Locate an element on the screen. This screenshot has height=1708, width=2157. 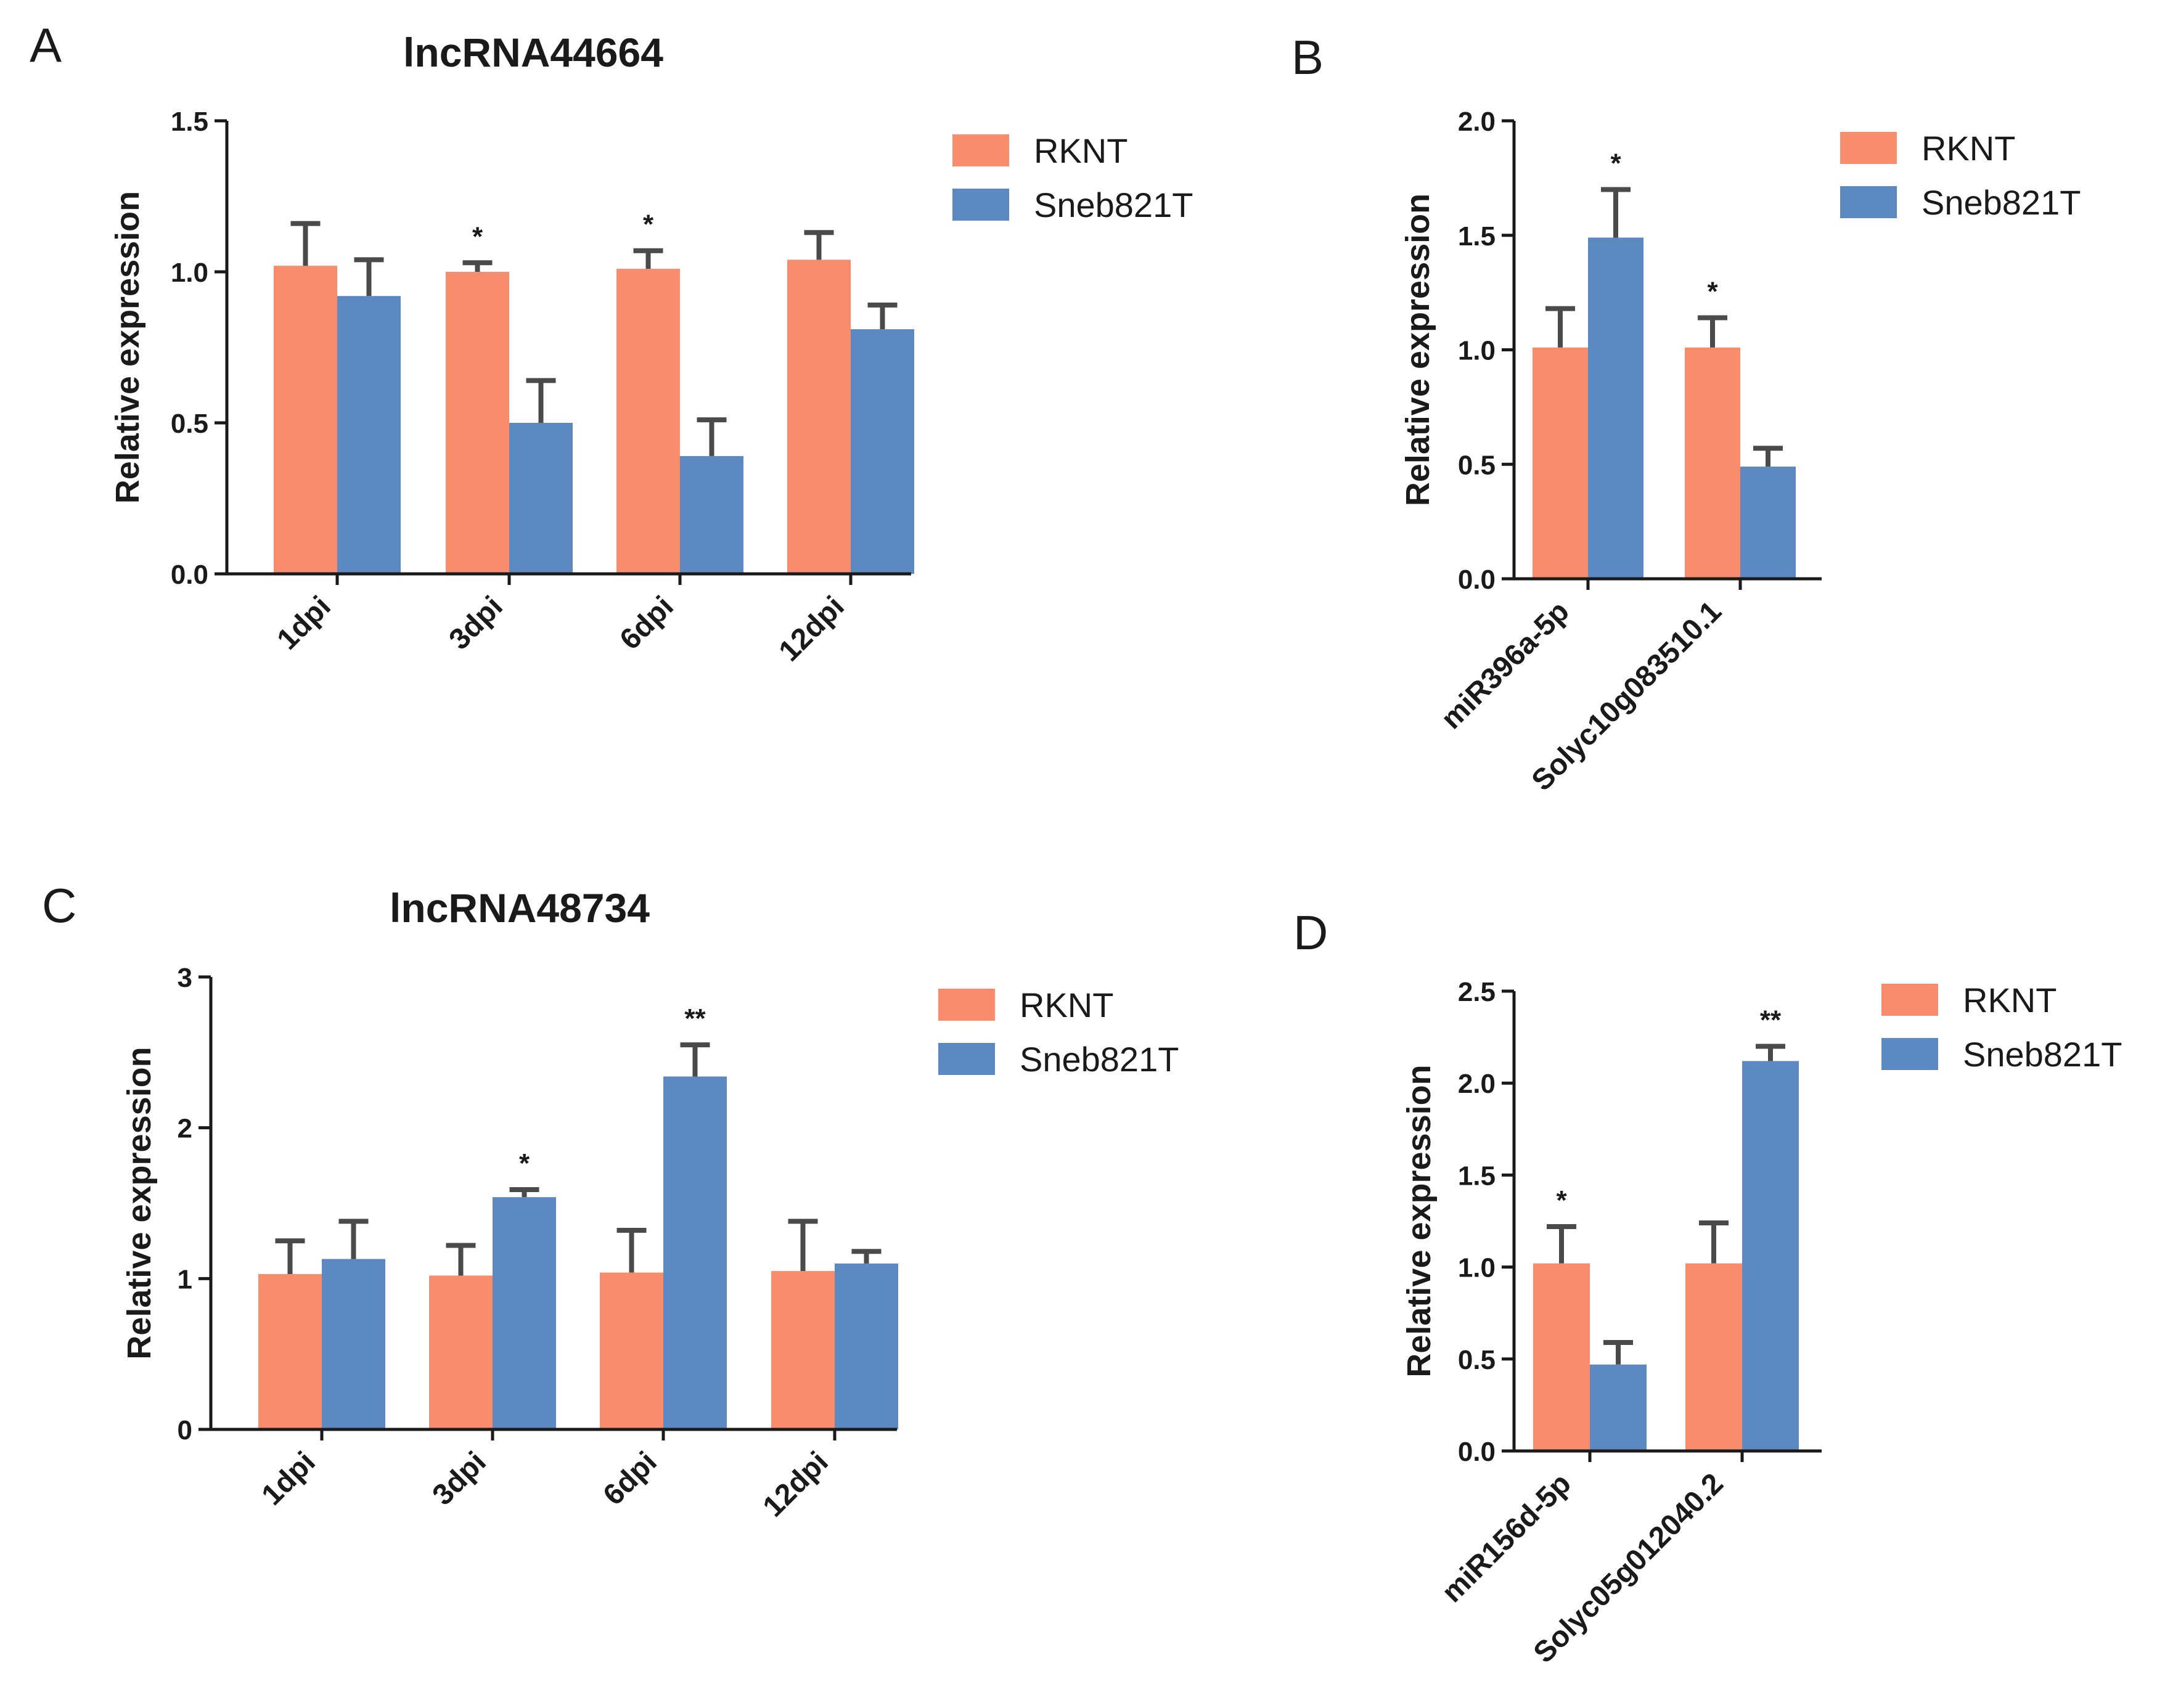
panel-letter: D is located at coordinates (1310, 932).